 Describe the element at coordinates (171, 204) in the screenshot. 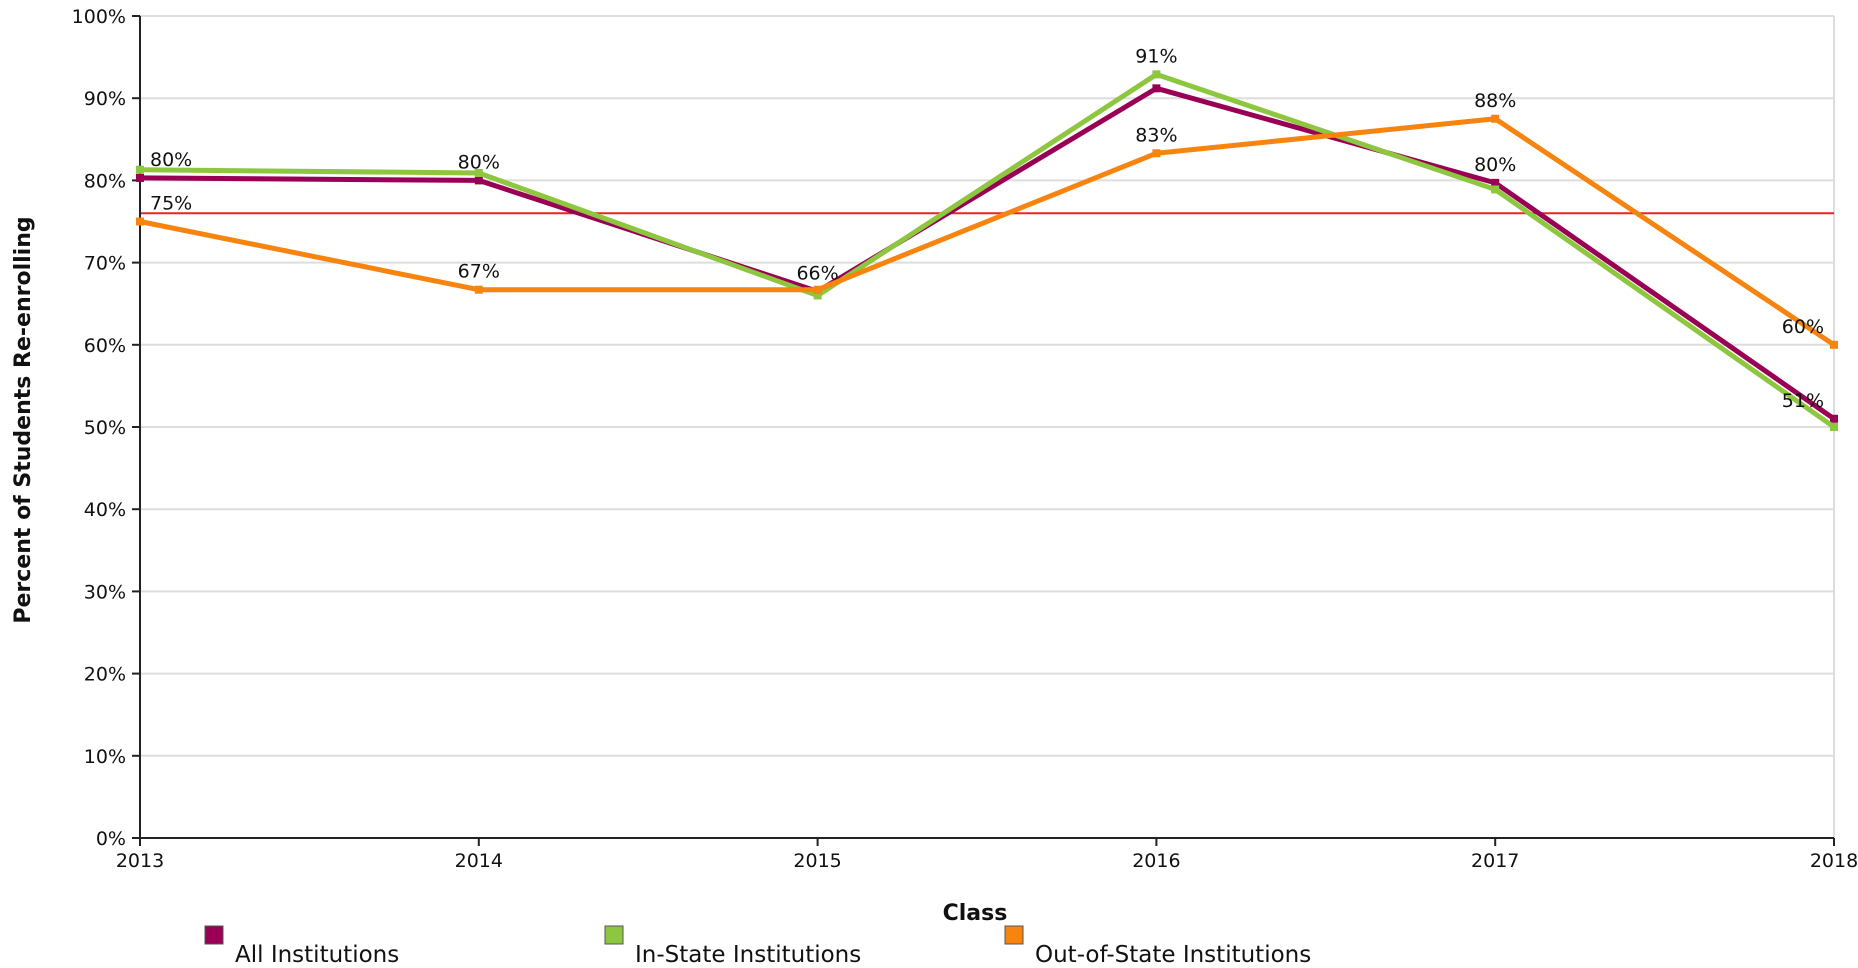

I see `data-label: 75%` at that location.